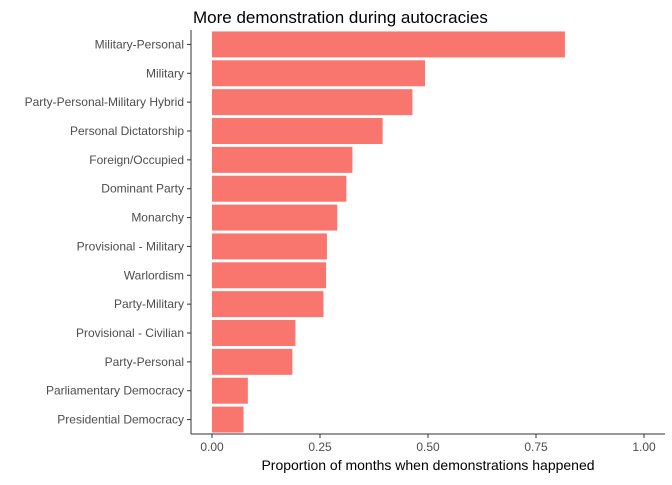 The height and width of the screenshot is (485, 672). What do you see at coordinates (312, 102) in the screenshot?
I see `bar-party-personal-military-hybrid` at bounding box center [312, 102].